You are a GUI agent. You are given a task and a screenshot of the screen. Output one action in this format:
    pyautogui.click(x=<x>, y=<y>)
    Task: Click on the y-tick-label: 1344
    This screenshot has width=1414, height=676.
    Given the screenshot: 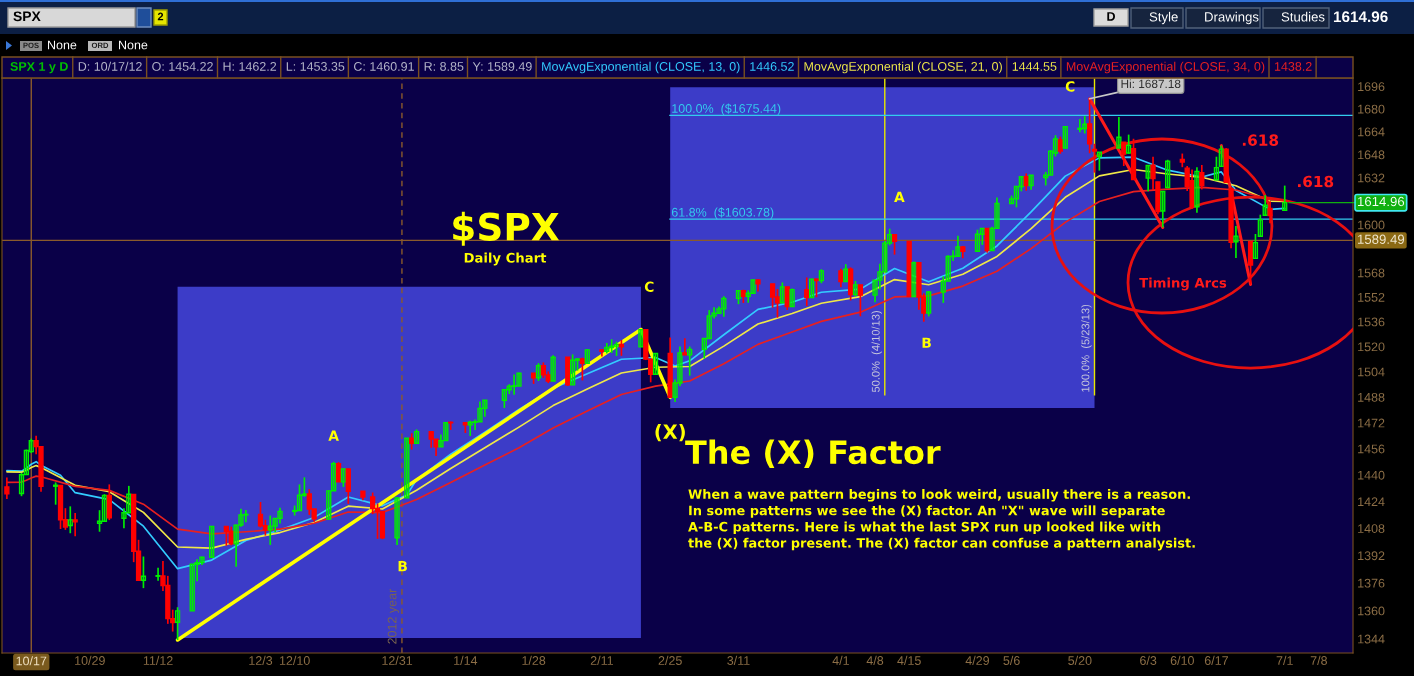 What is the action you would take?
    pyautogui.click(x=1371, y=639)
    